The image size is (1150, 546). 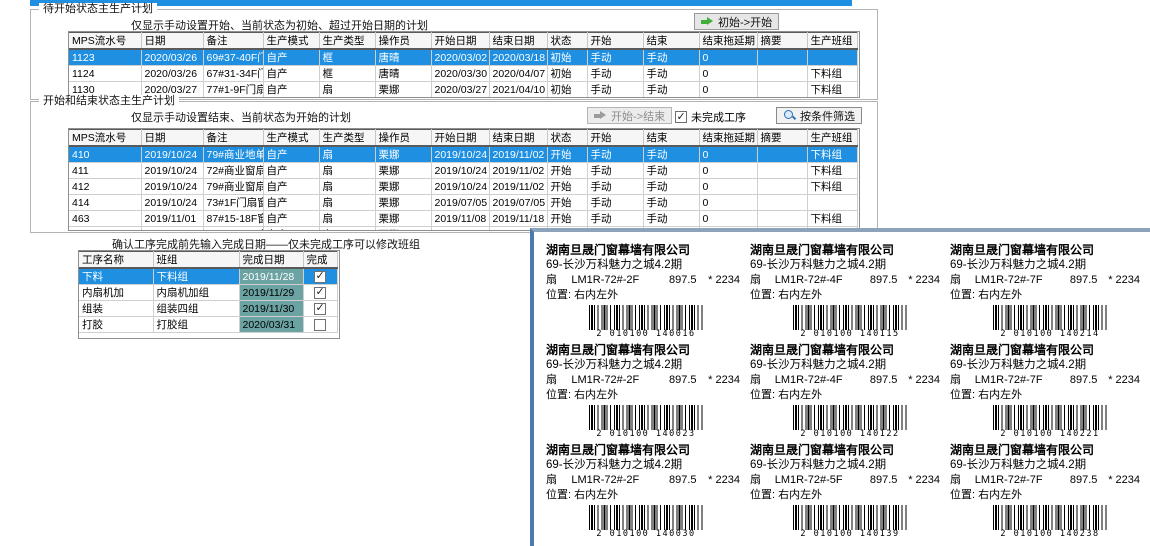 I want to click on cell: 69#37-40F门框, so click(x=233, y=57).